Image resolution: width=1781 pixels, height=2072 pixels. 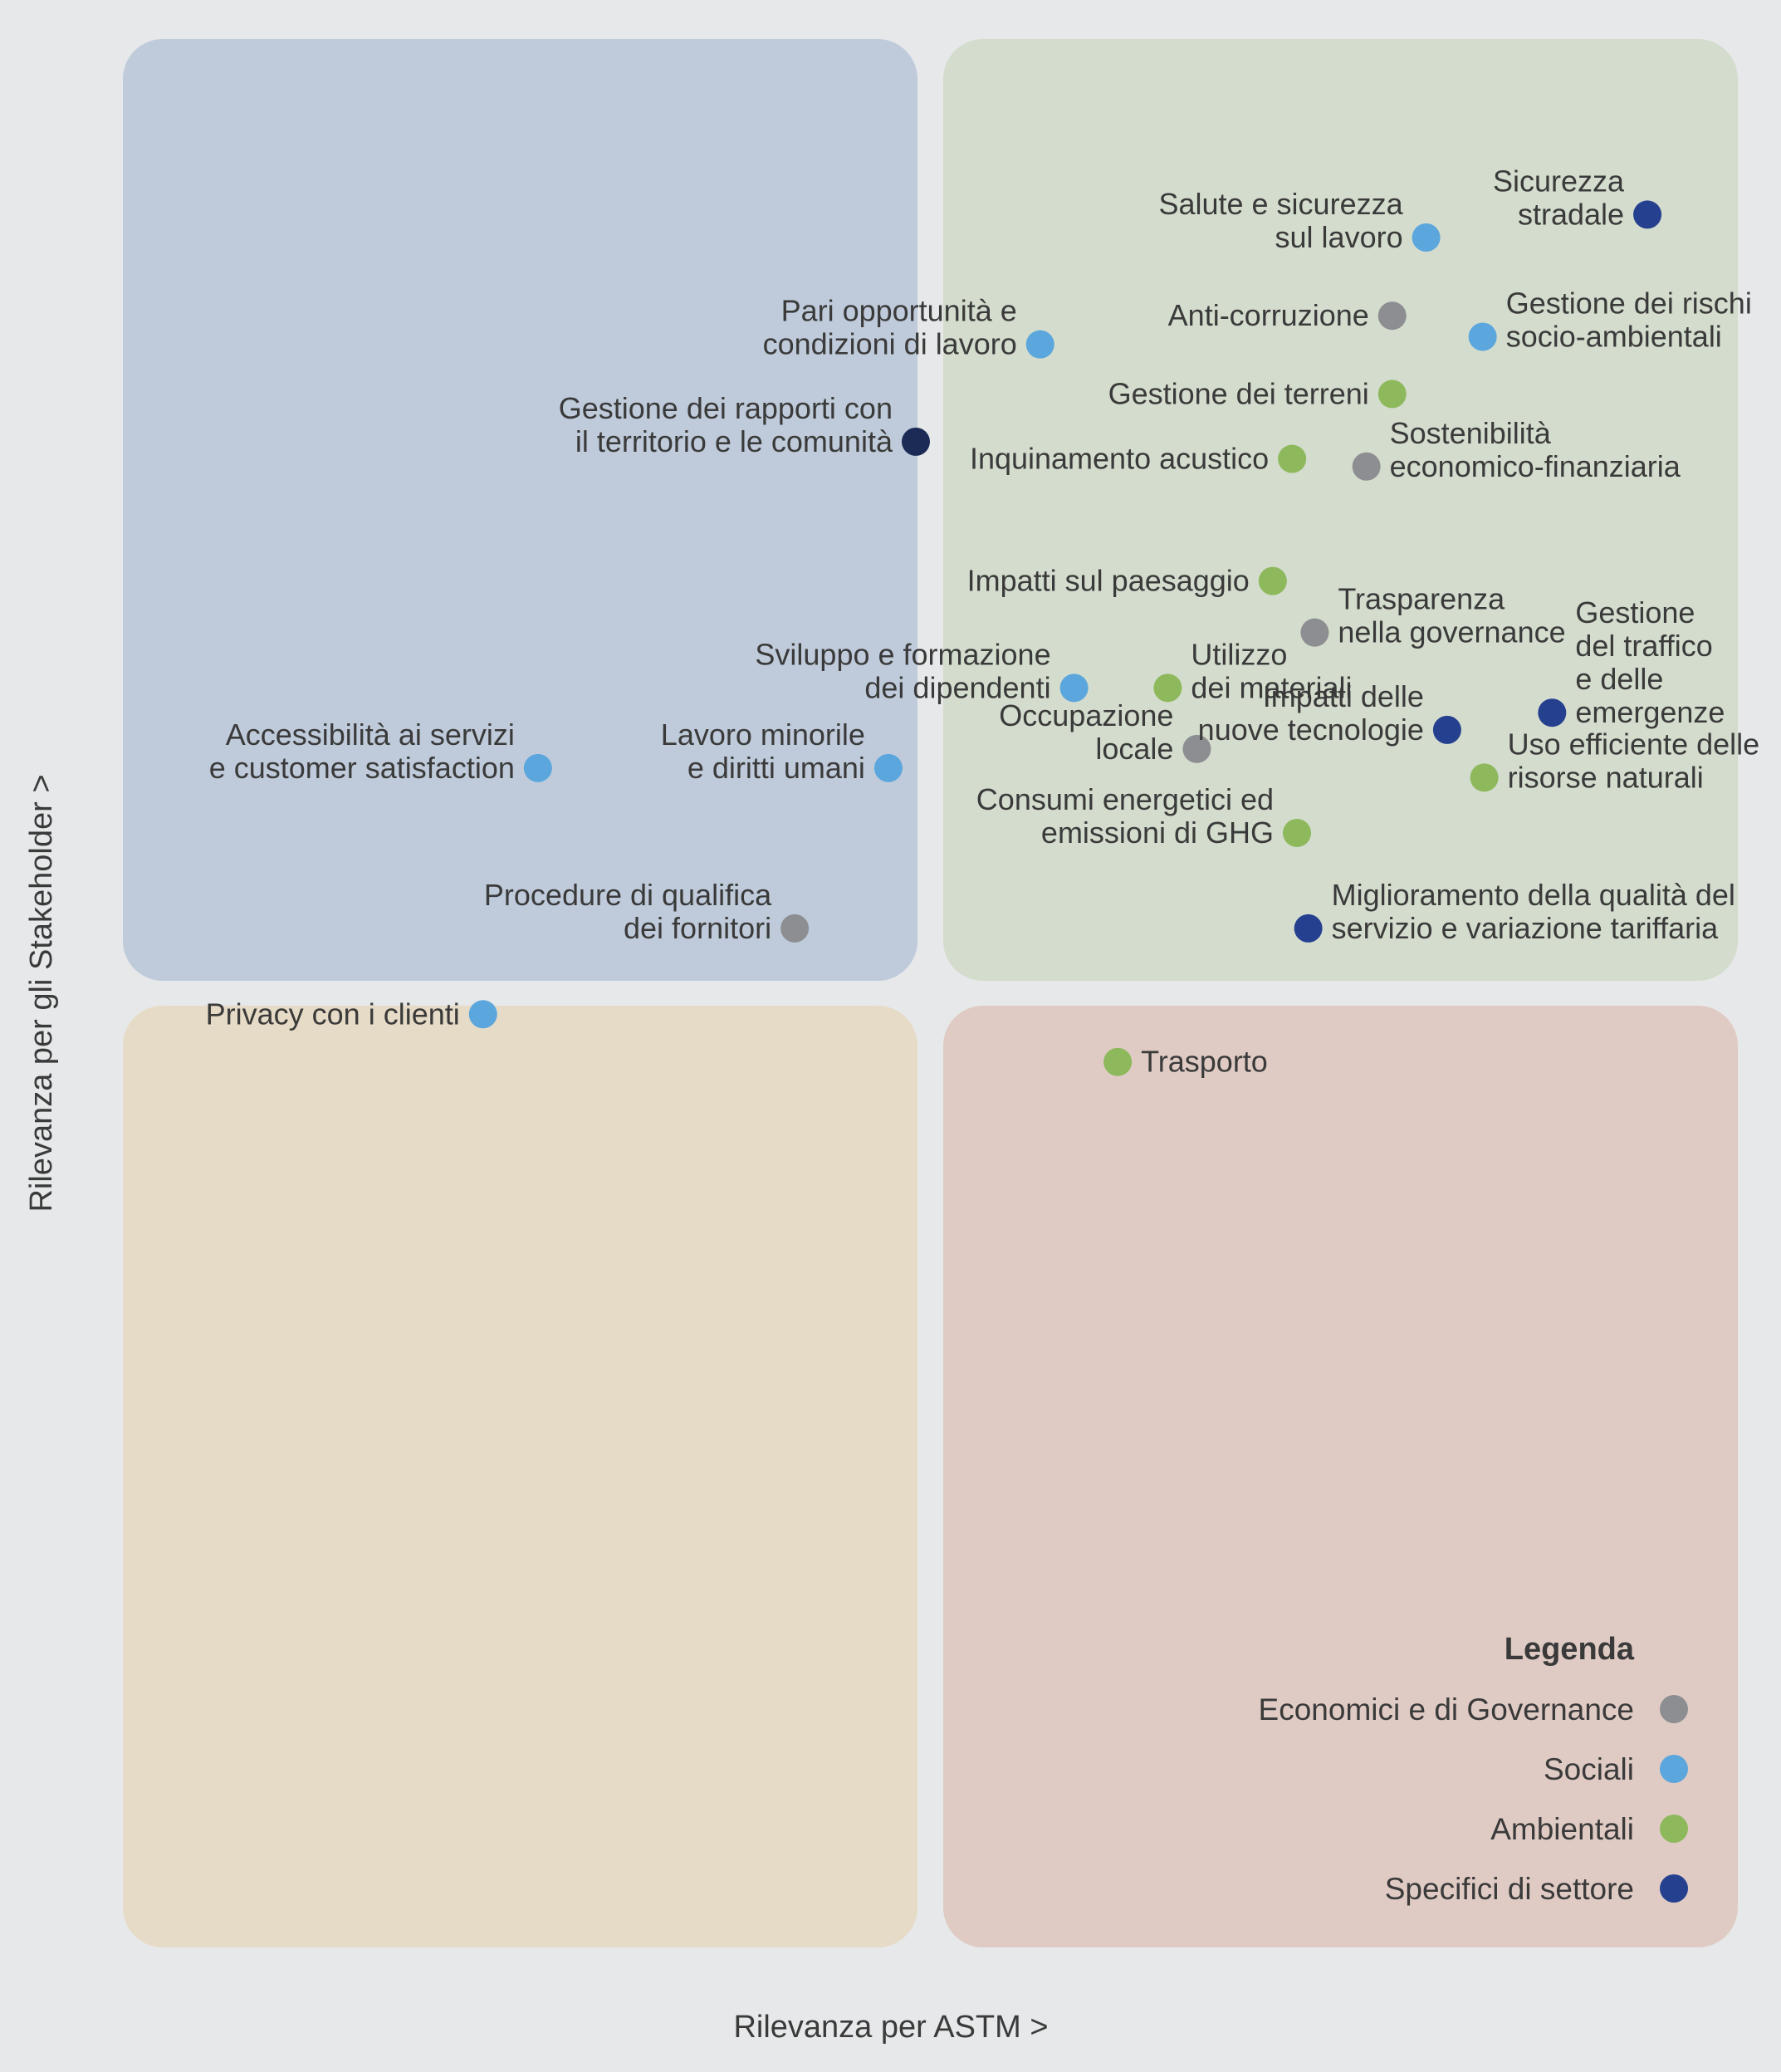 What do you see at coordinates (1271, 687) in the screenshot?
I see `point-label: dei materiali` at bounding box center [1271, 687].